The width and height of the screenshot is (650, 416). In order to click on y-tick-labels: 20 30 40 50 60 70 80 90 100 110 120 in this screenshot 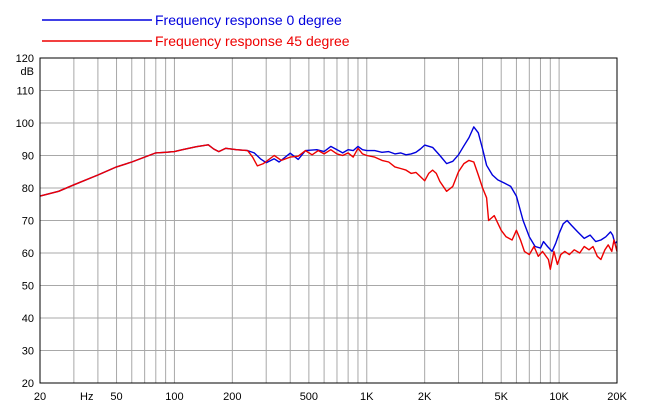, I will do `click(25, 221)`.